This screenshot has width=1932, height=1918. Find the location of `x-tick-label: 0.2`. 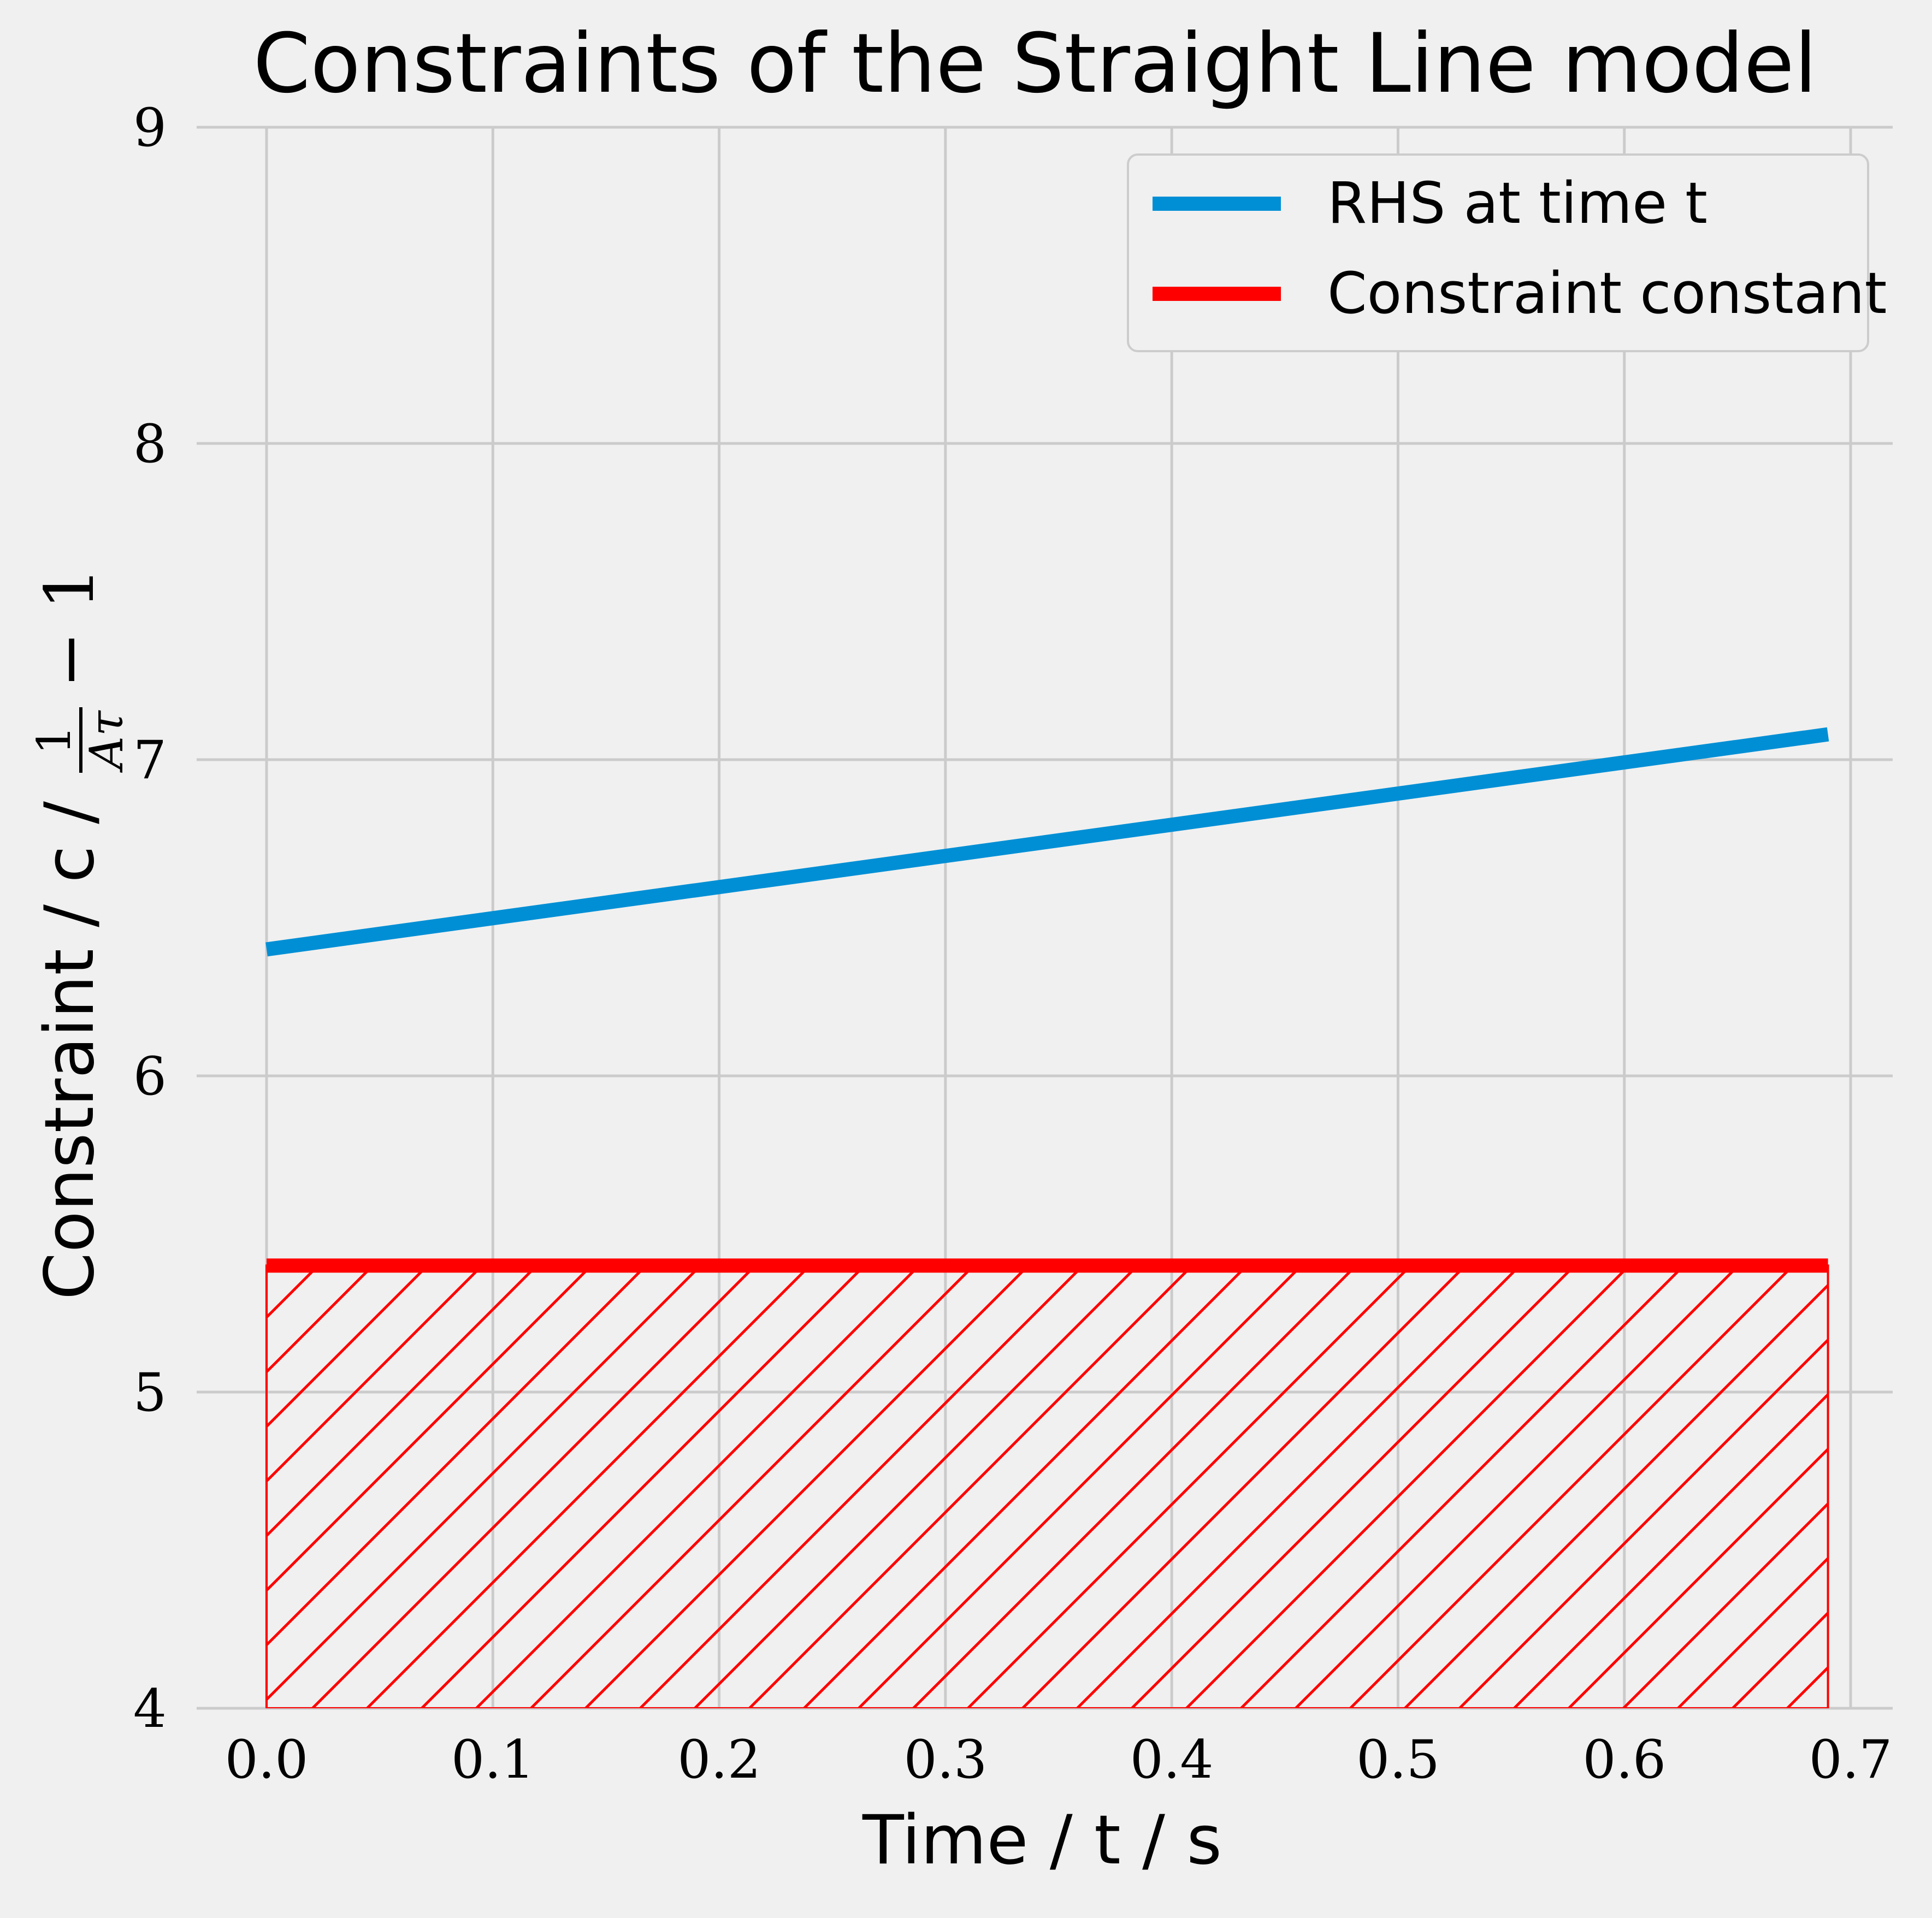

x-tick-label: 0.2 is located at coordinates (719, 1759).